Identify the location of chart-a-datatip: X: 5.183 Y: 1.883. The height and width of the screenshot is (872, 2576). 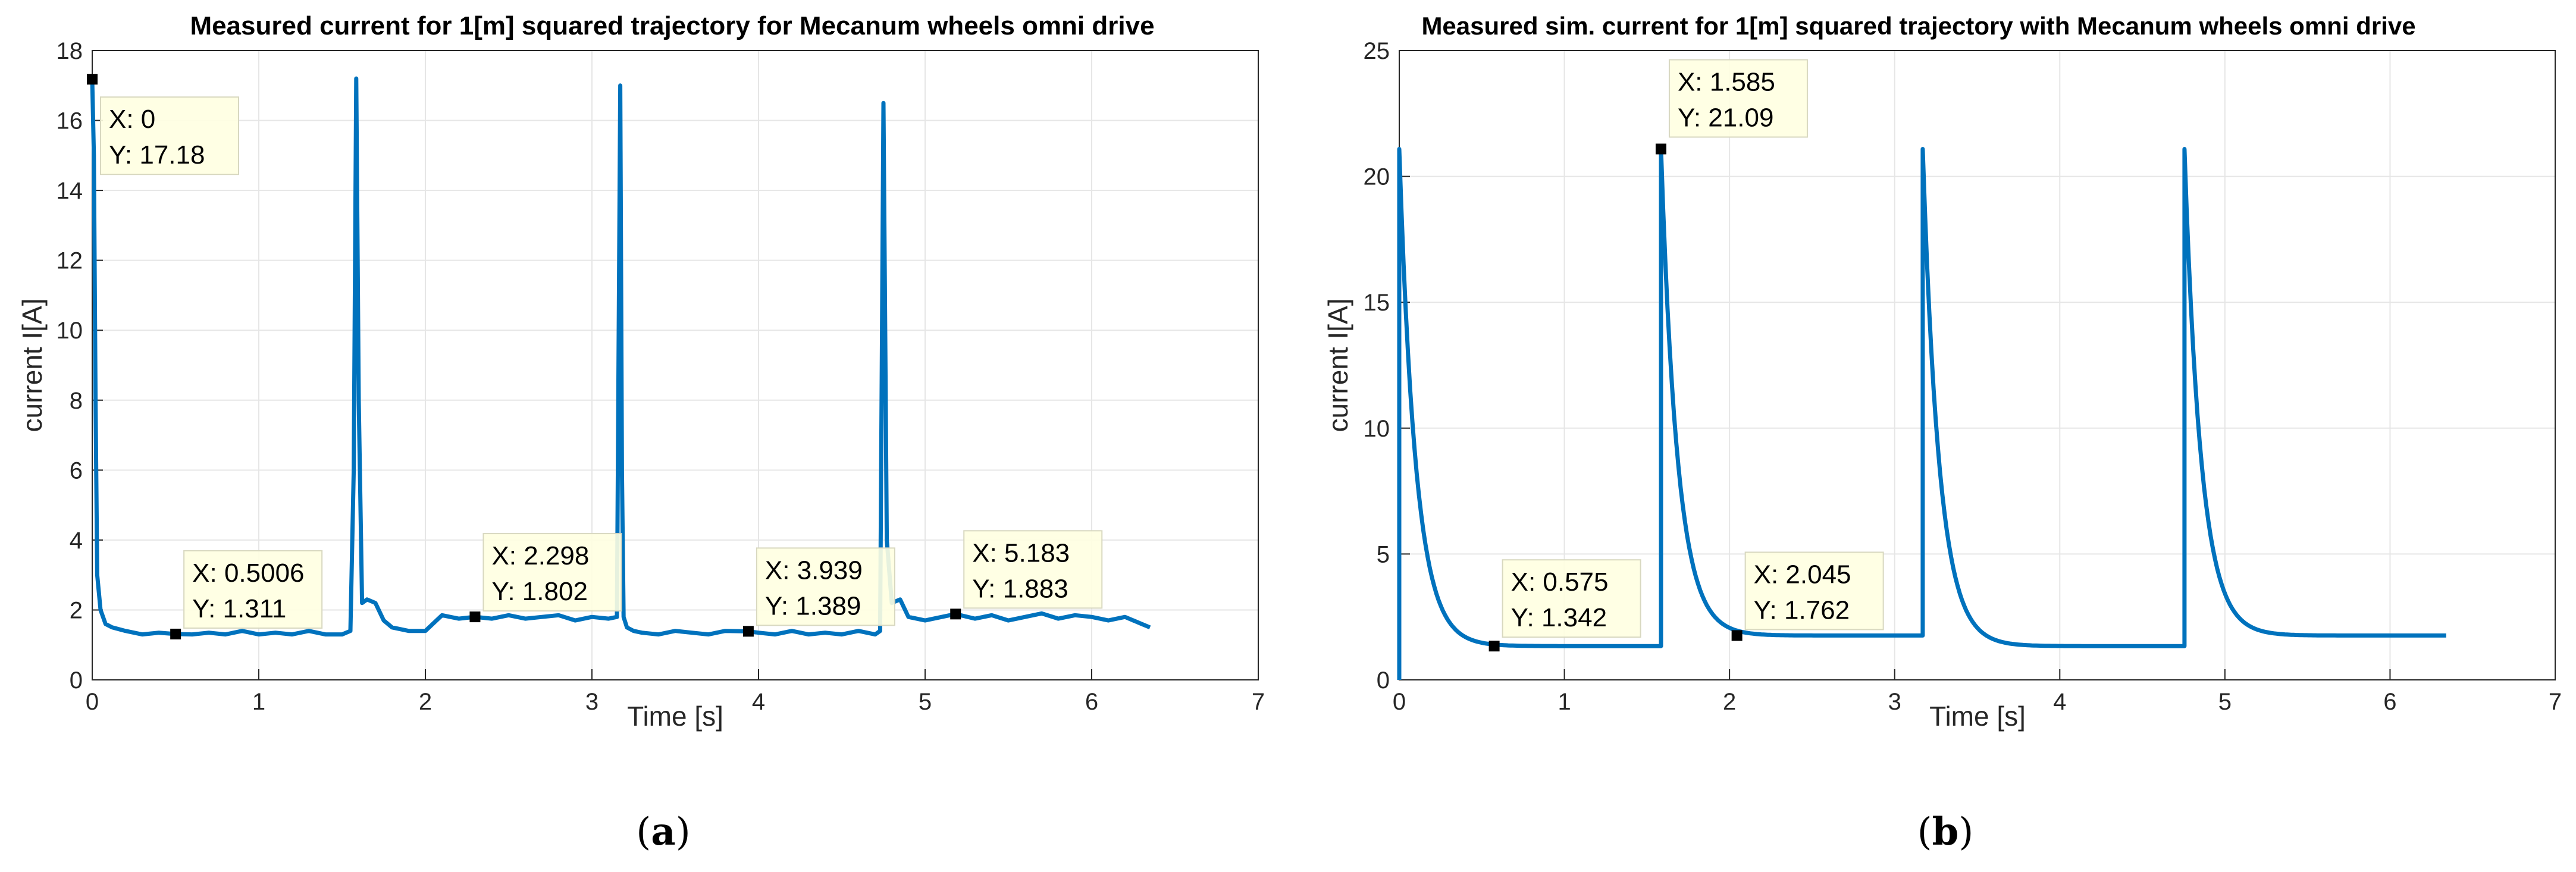
(1027, 575).